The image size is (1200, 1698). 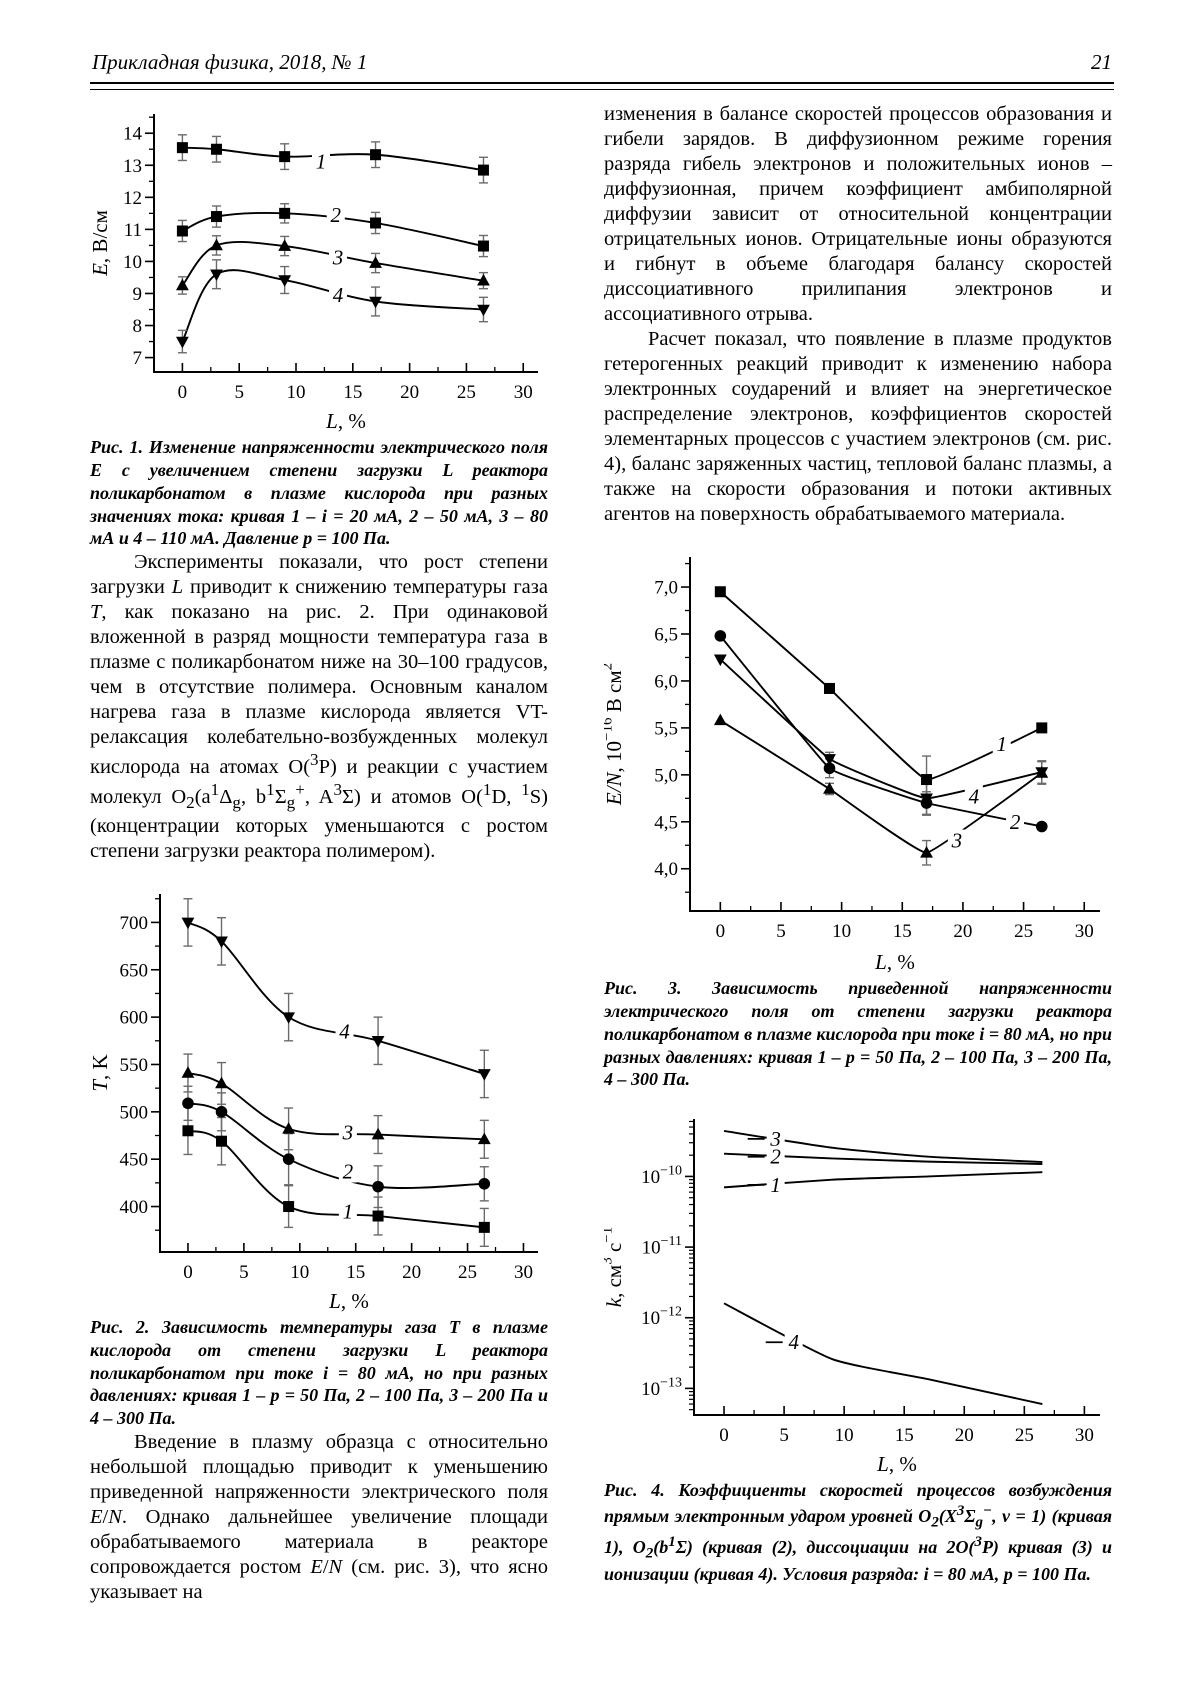 I want to click on fig3-ticks, so click(x=883, y=736).